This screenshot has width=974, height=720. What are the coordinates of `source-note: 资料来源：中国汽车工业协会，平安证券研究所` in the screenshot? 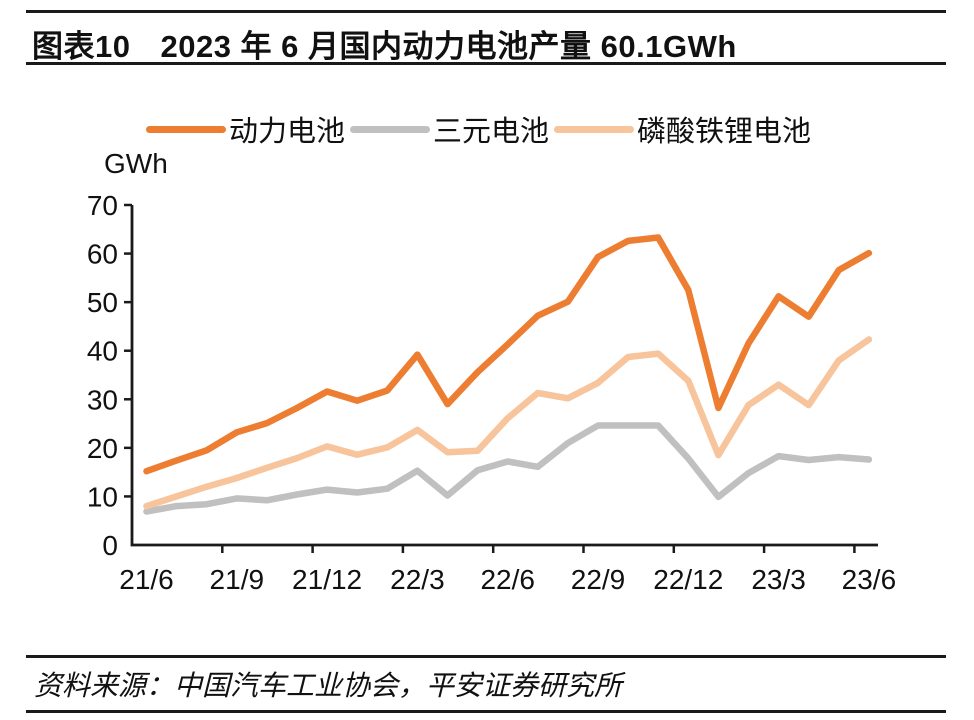 It's located at (328, 685).